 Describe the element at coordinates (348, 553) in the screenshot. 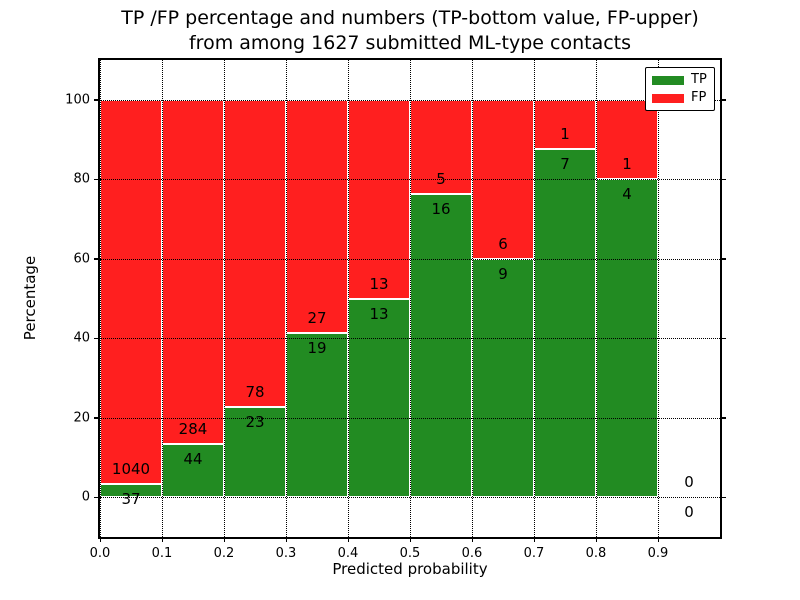

I see `x-tick-label: 0.4` at that location.